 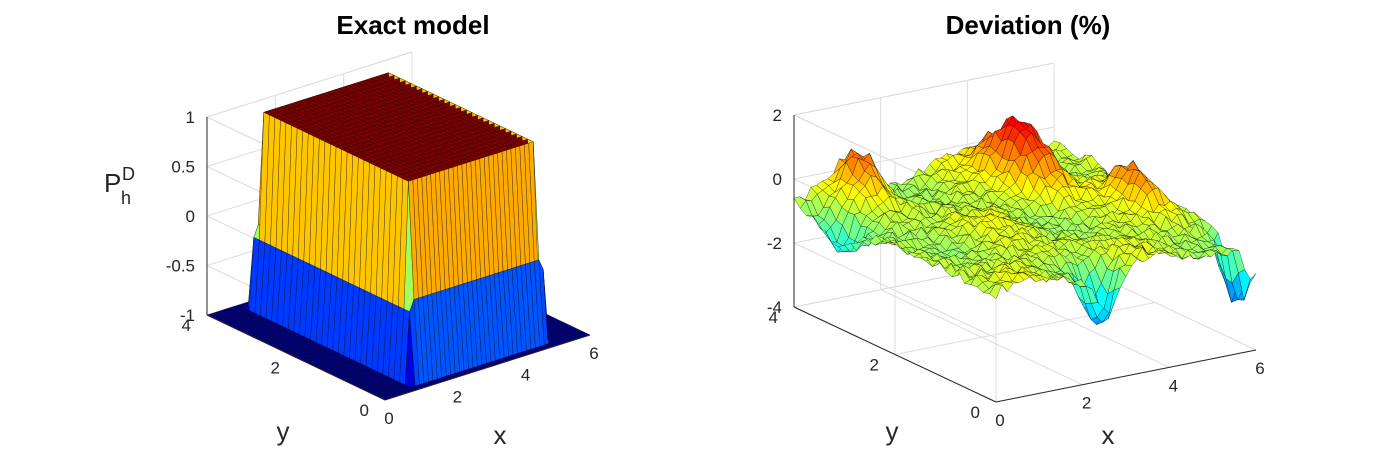 I want to click on z-tick-label: -2, so click(x=774, y=243).